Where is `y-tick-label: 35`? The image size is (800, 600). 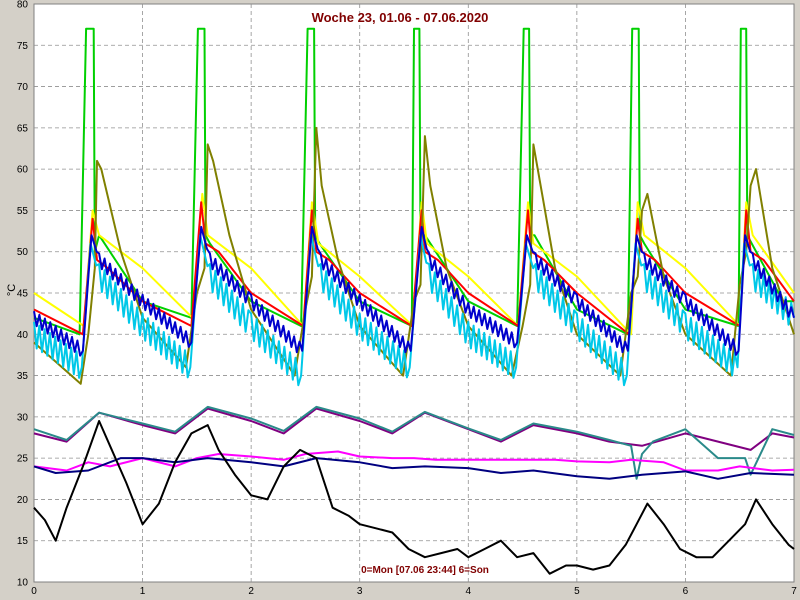 y-tick-label: 35 is located at coordinates (23, 376).